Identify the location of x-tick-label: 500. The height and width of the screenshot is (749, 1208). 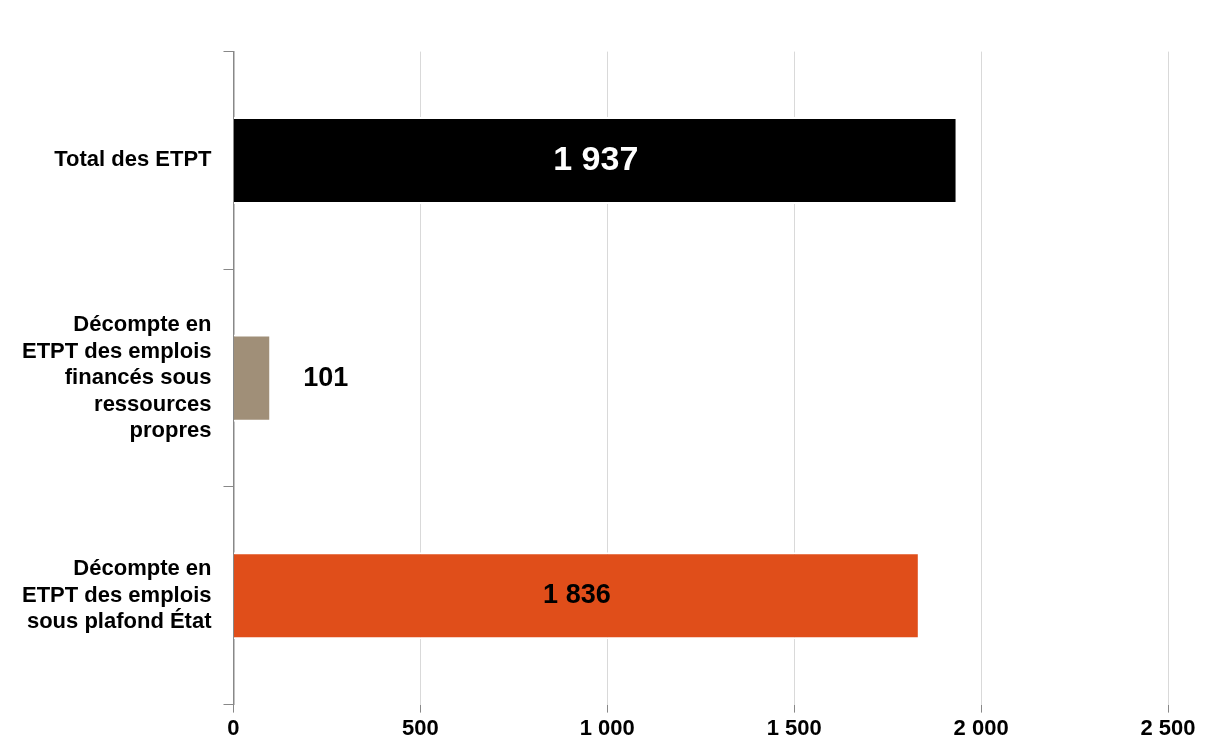
(420, 727).